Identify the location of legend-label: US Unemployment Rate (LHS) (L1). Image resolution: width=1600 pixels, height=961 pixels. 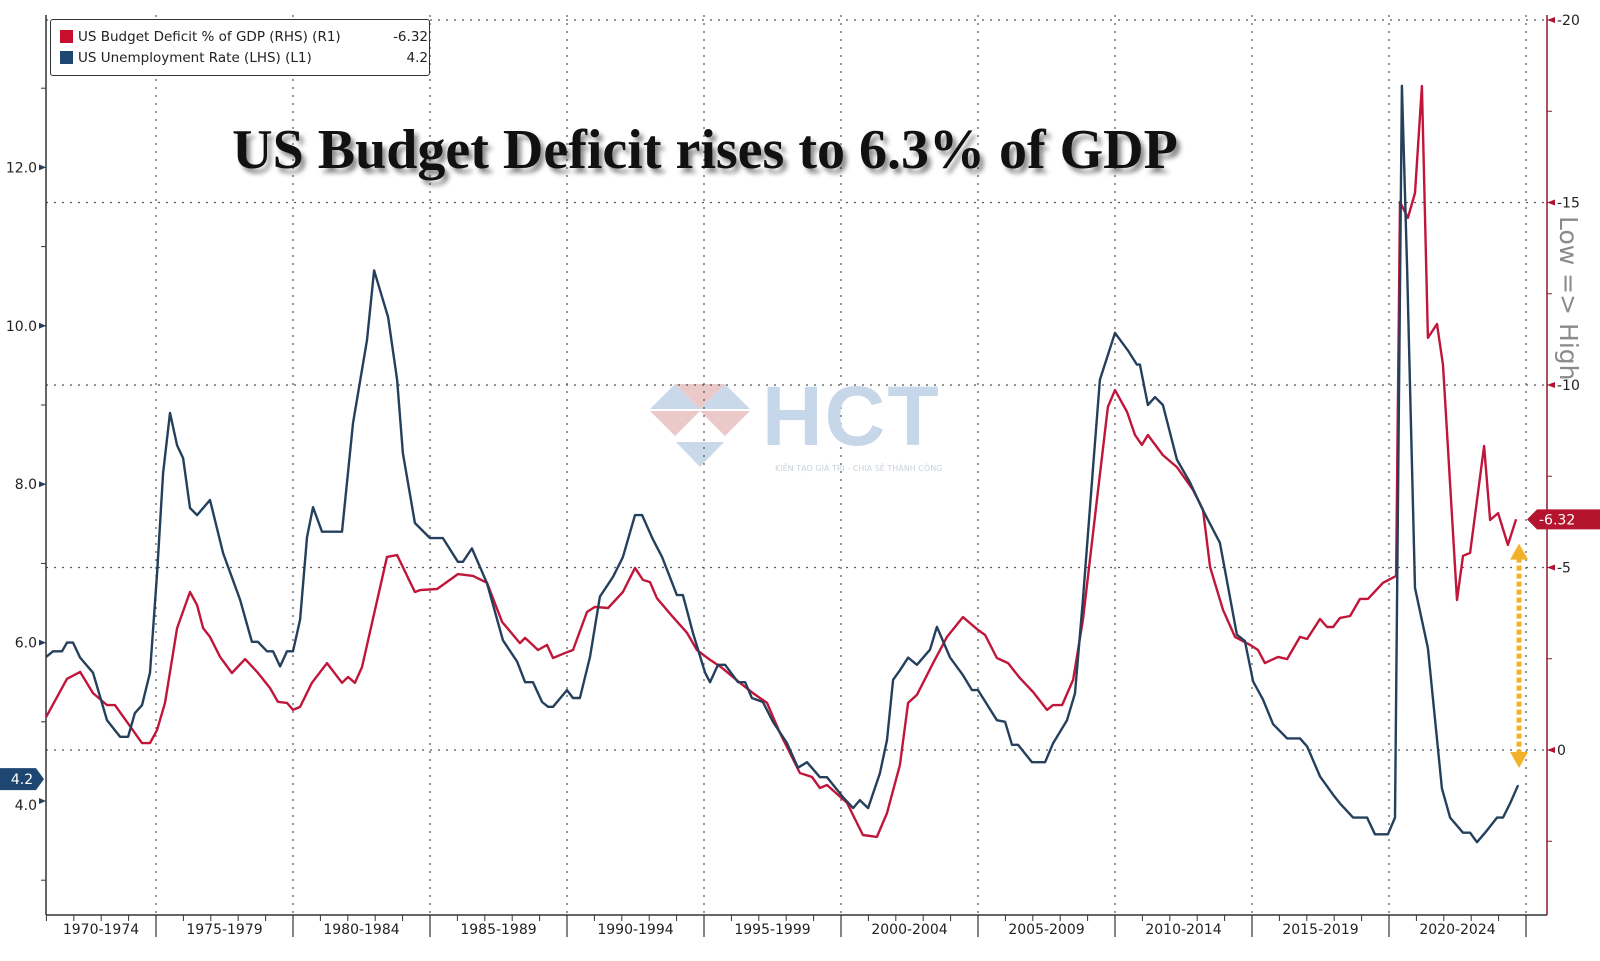
(195, 57).